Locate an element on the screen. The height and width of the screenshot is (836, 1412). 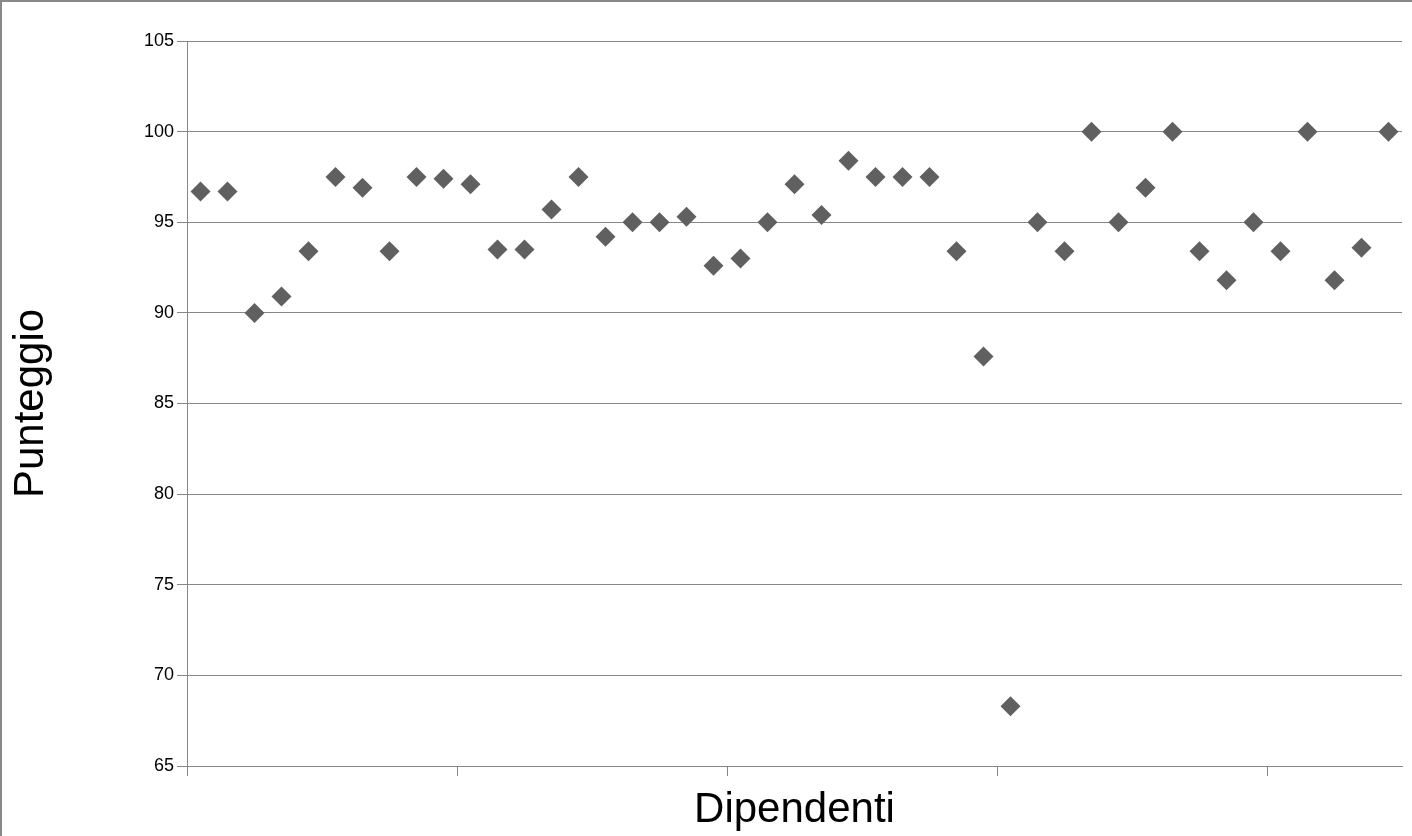
y-tick-label: 85 is located at coordinates (163, 402).